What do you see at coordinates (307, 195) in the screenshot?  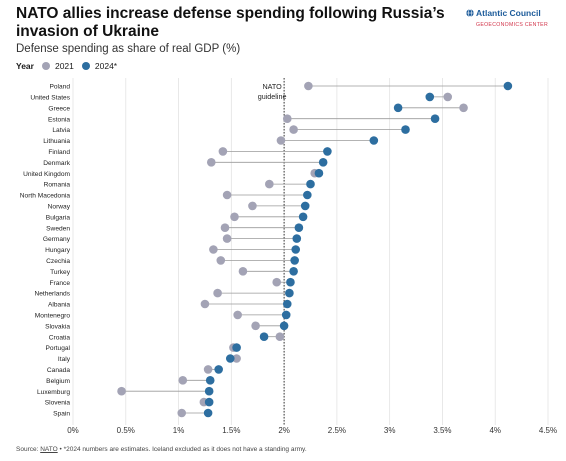 I see `point-2024-north-macedonia` at bounding box center [307, 195].